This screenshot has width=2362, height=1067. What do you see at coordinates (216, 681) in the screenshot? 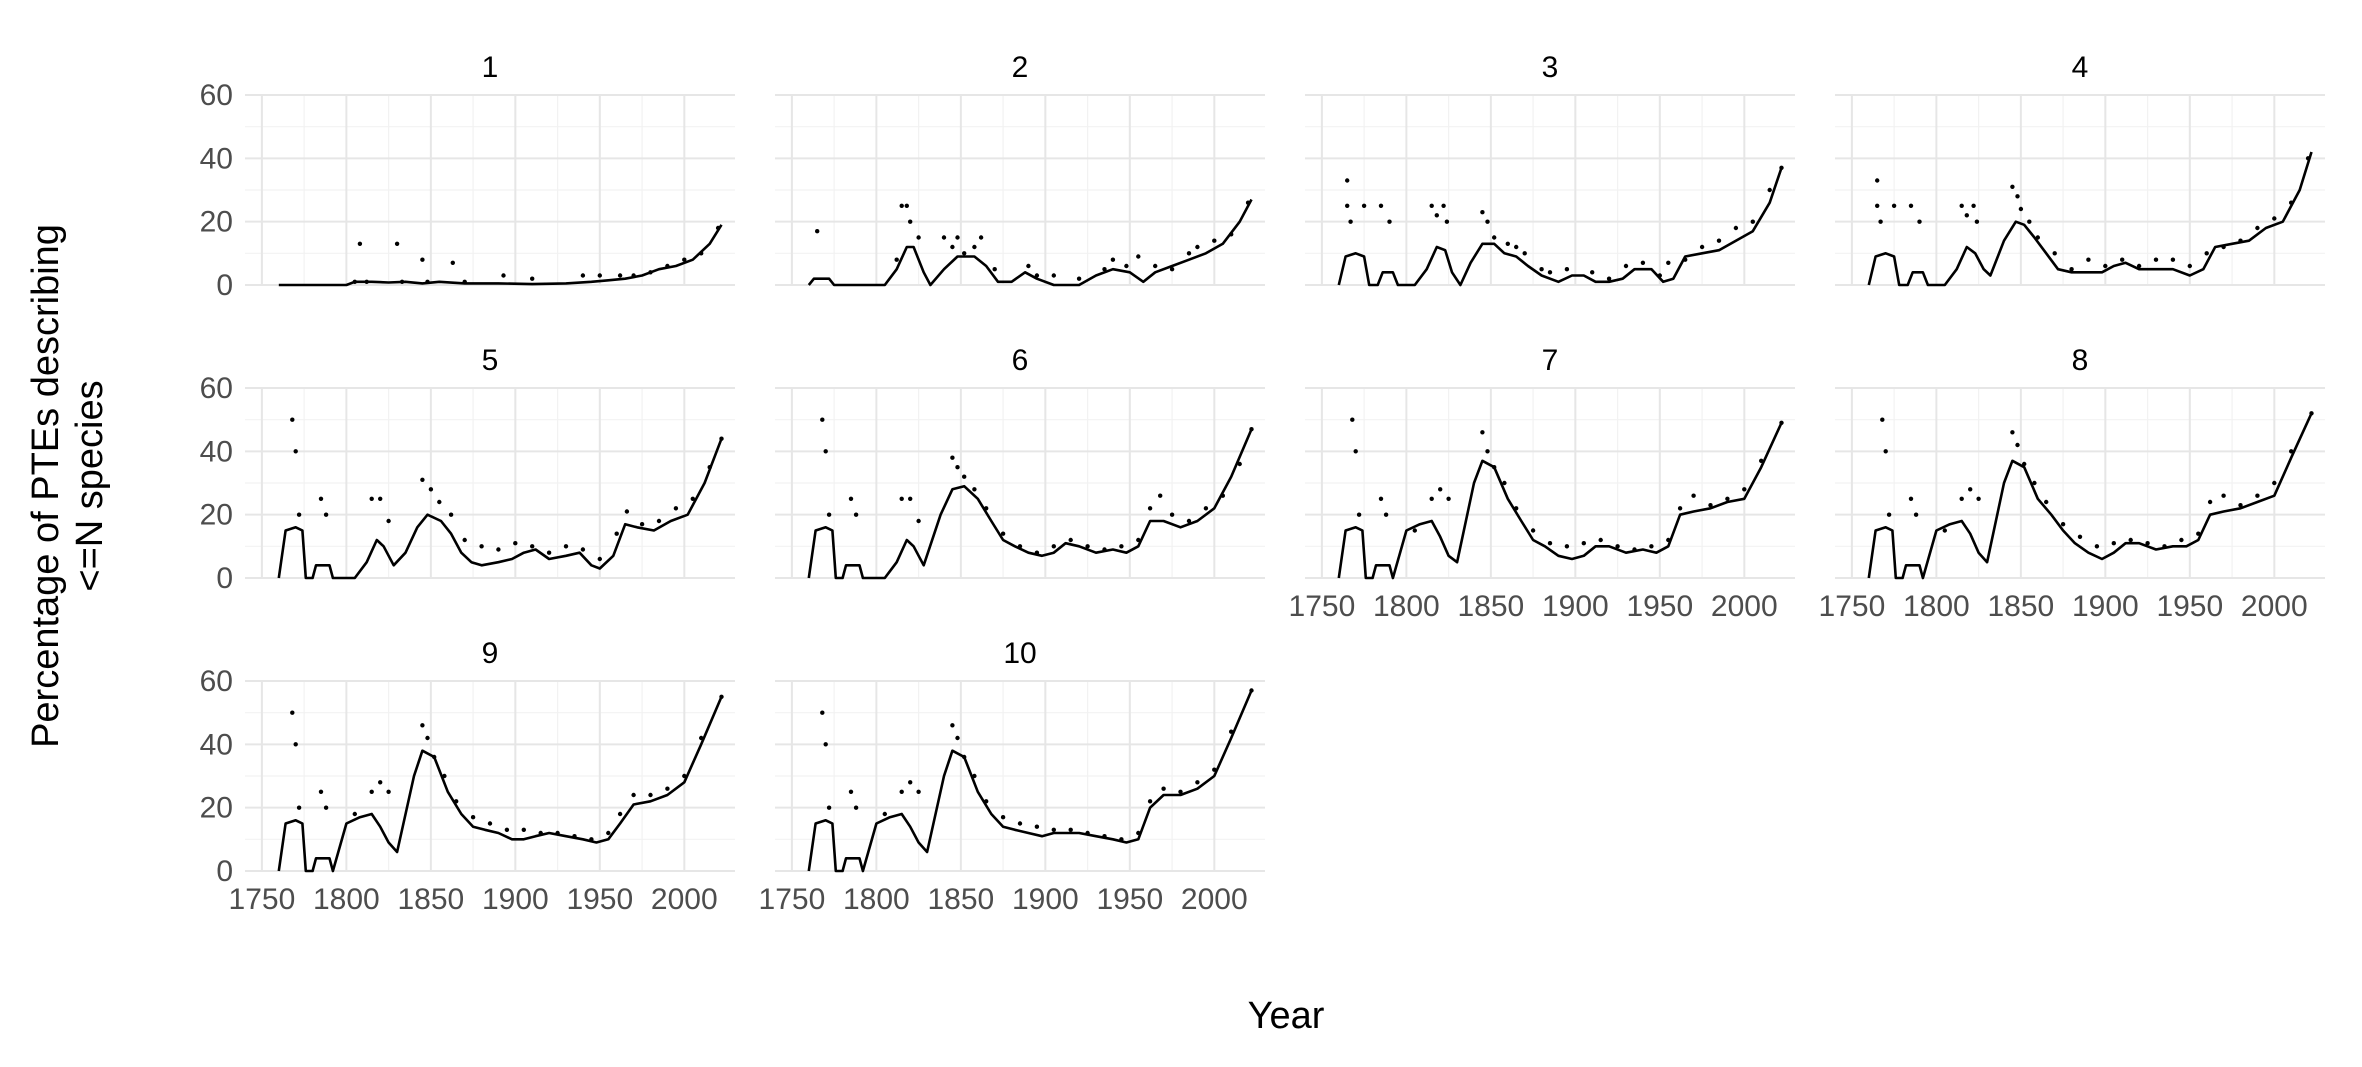
I see `y-tick-label: 60` at bounding box center [216, 681].